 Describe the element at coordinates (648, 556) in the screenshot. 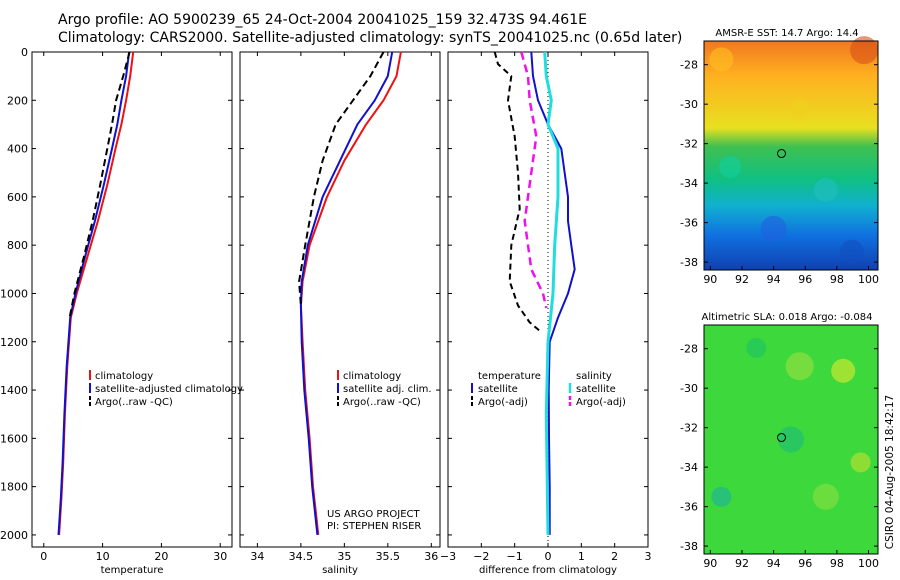

I see `x-tick-label: 3` at that location.